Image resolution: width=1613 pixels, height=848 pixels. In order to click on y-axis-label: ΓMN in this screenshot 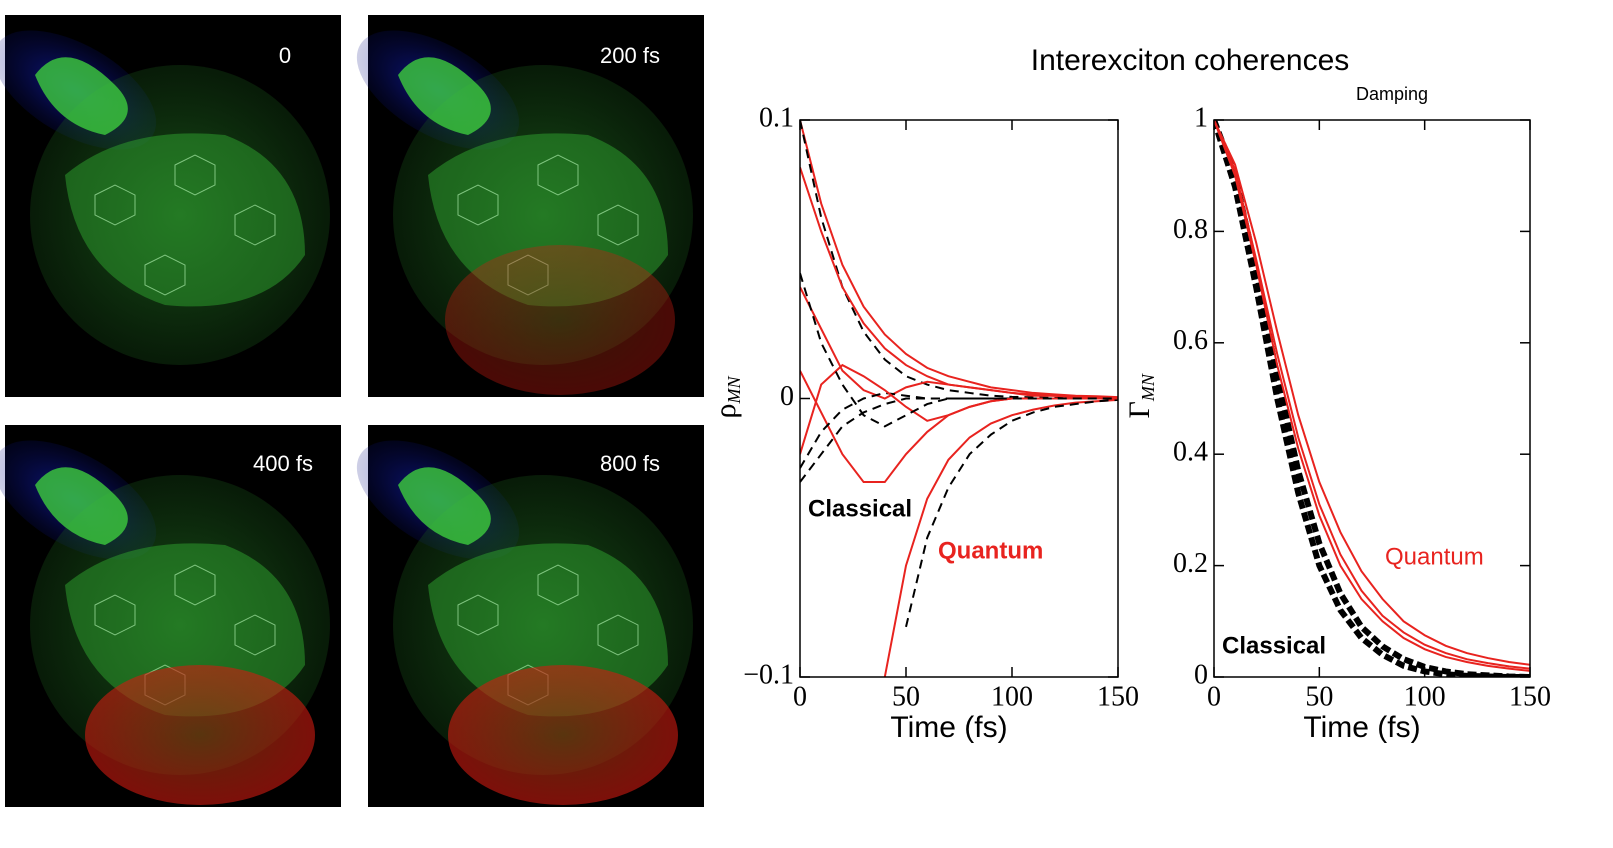, I will do `click(1140, 395)`.